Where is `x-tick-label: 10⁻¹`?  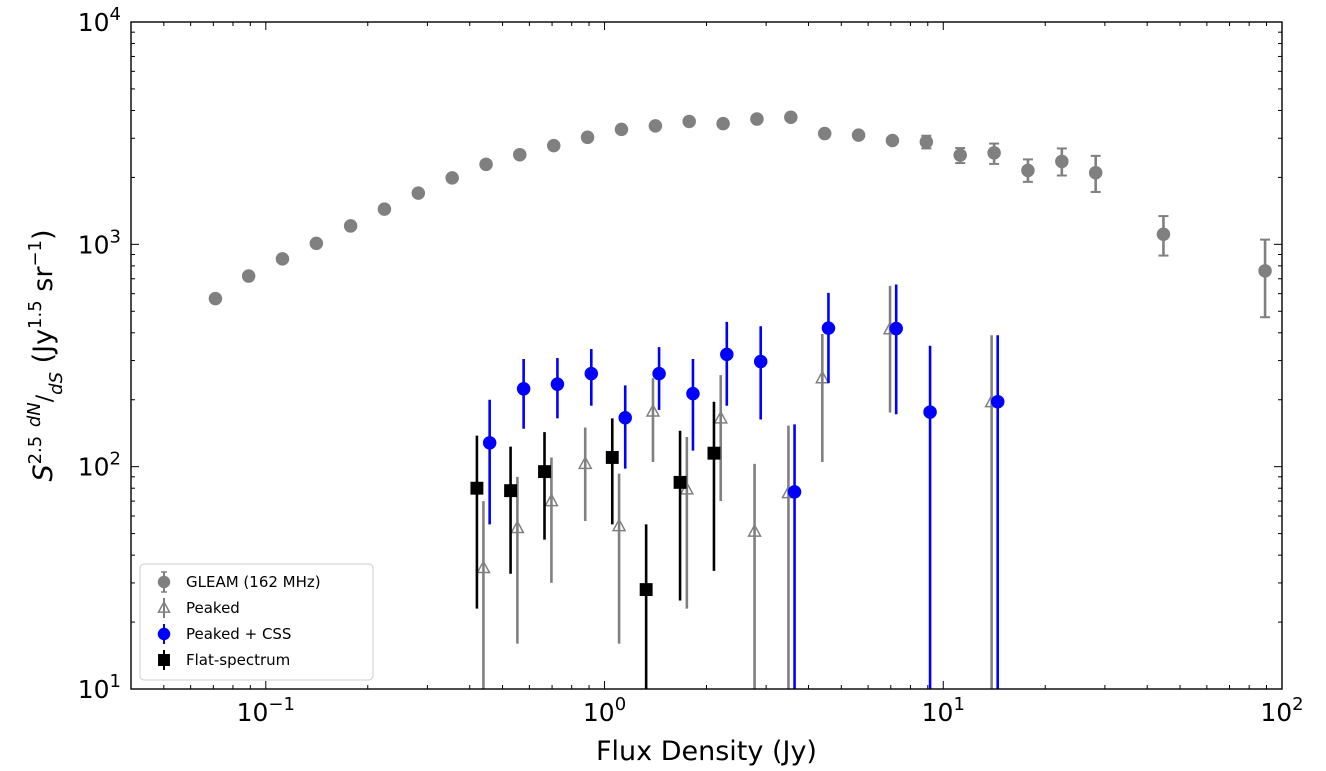
x-tick-label: 10⁻¹ is located at coordinates (266, 710).